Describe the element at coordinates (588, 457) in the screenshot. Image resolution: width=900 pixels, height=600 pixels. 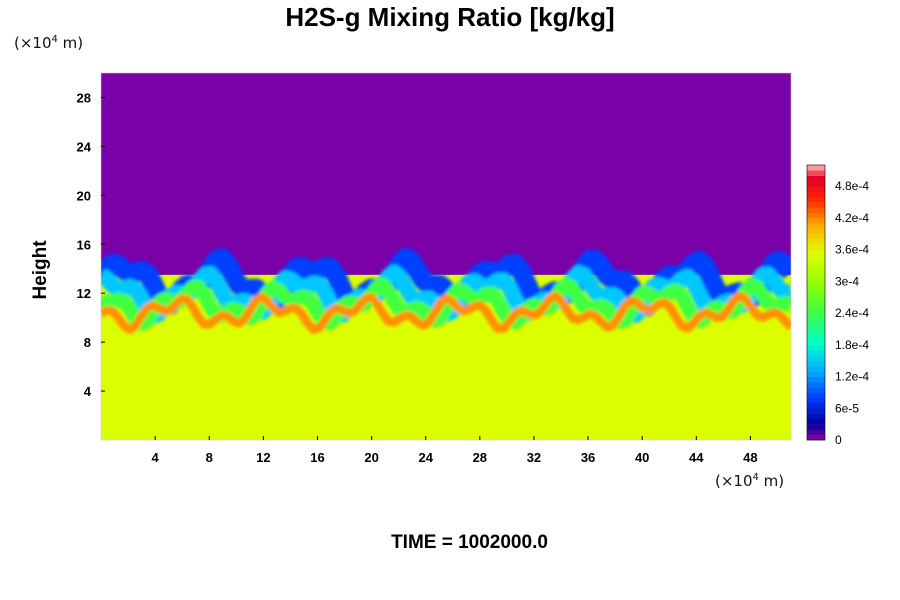
I see `x-tick-label: 36` at that location.